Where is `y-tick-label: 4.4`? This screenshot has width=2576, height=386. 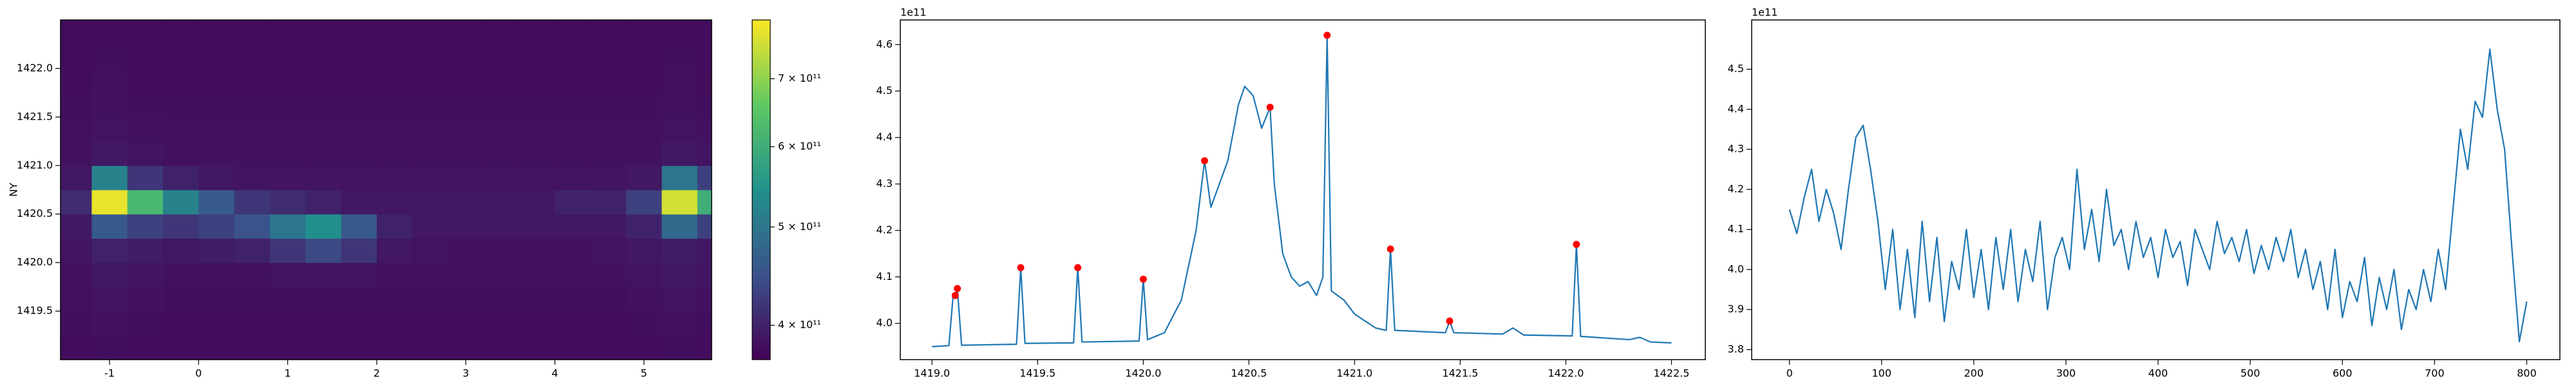 y-tick-label: 4.4 is located at coordinates (884, 137).